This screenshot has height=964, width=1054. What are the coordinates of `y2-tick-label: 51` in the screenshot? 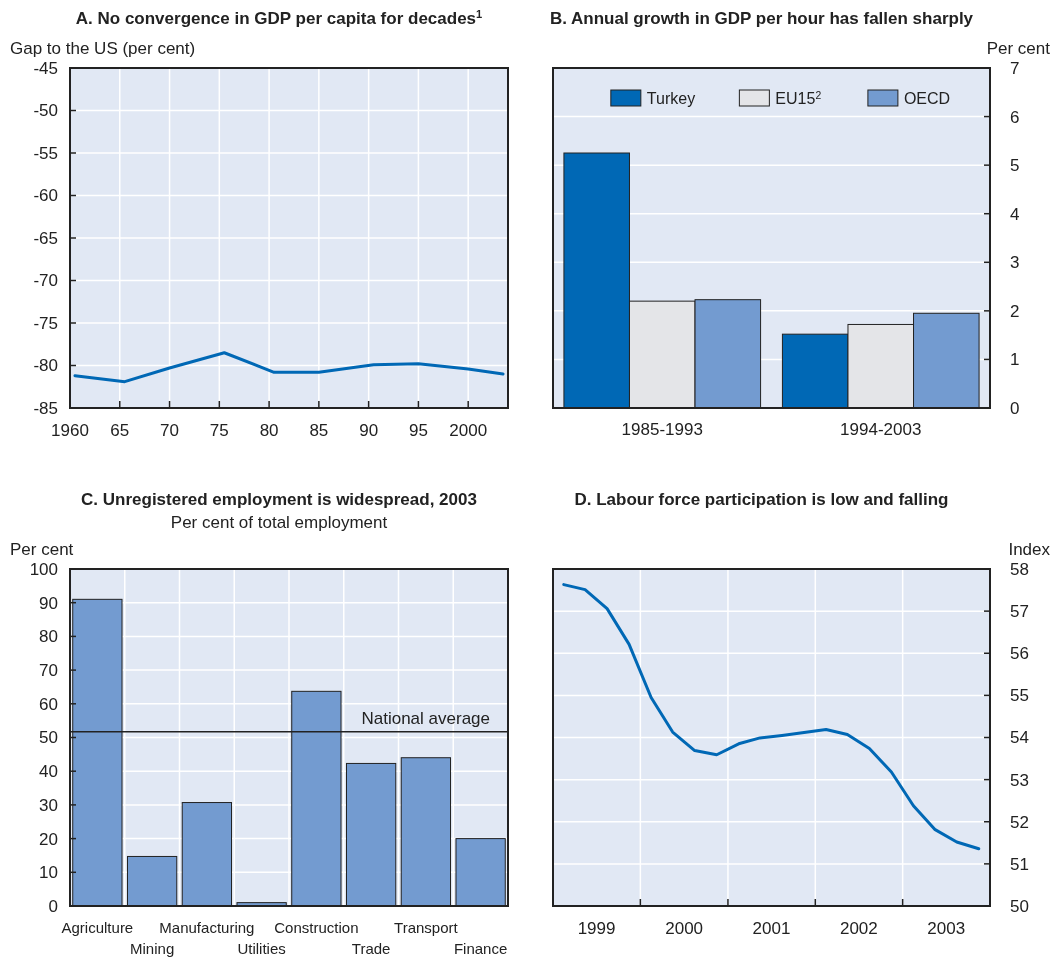 It's located at (1019, 864).